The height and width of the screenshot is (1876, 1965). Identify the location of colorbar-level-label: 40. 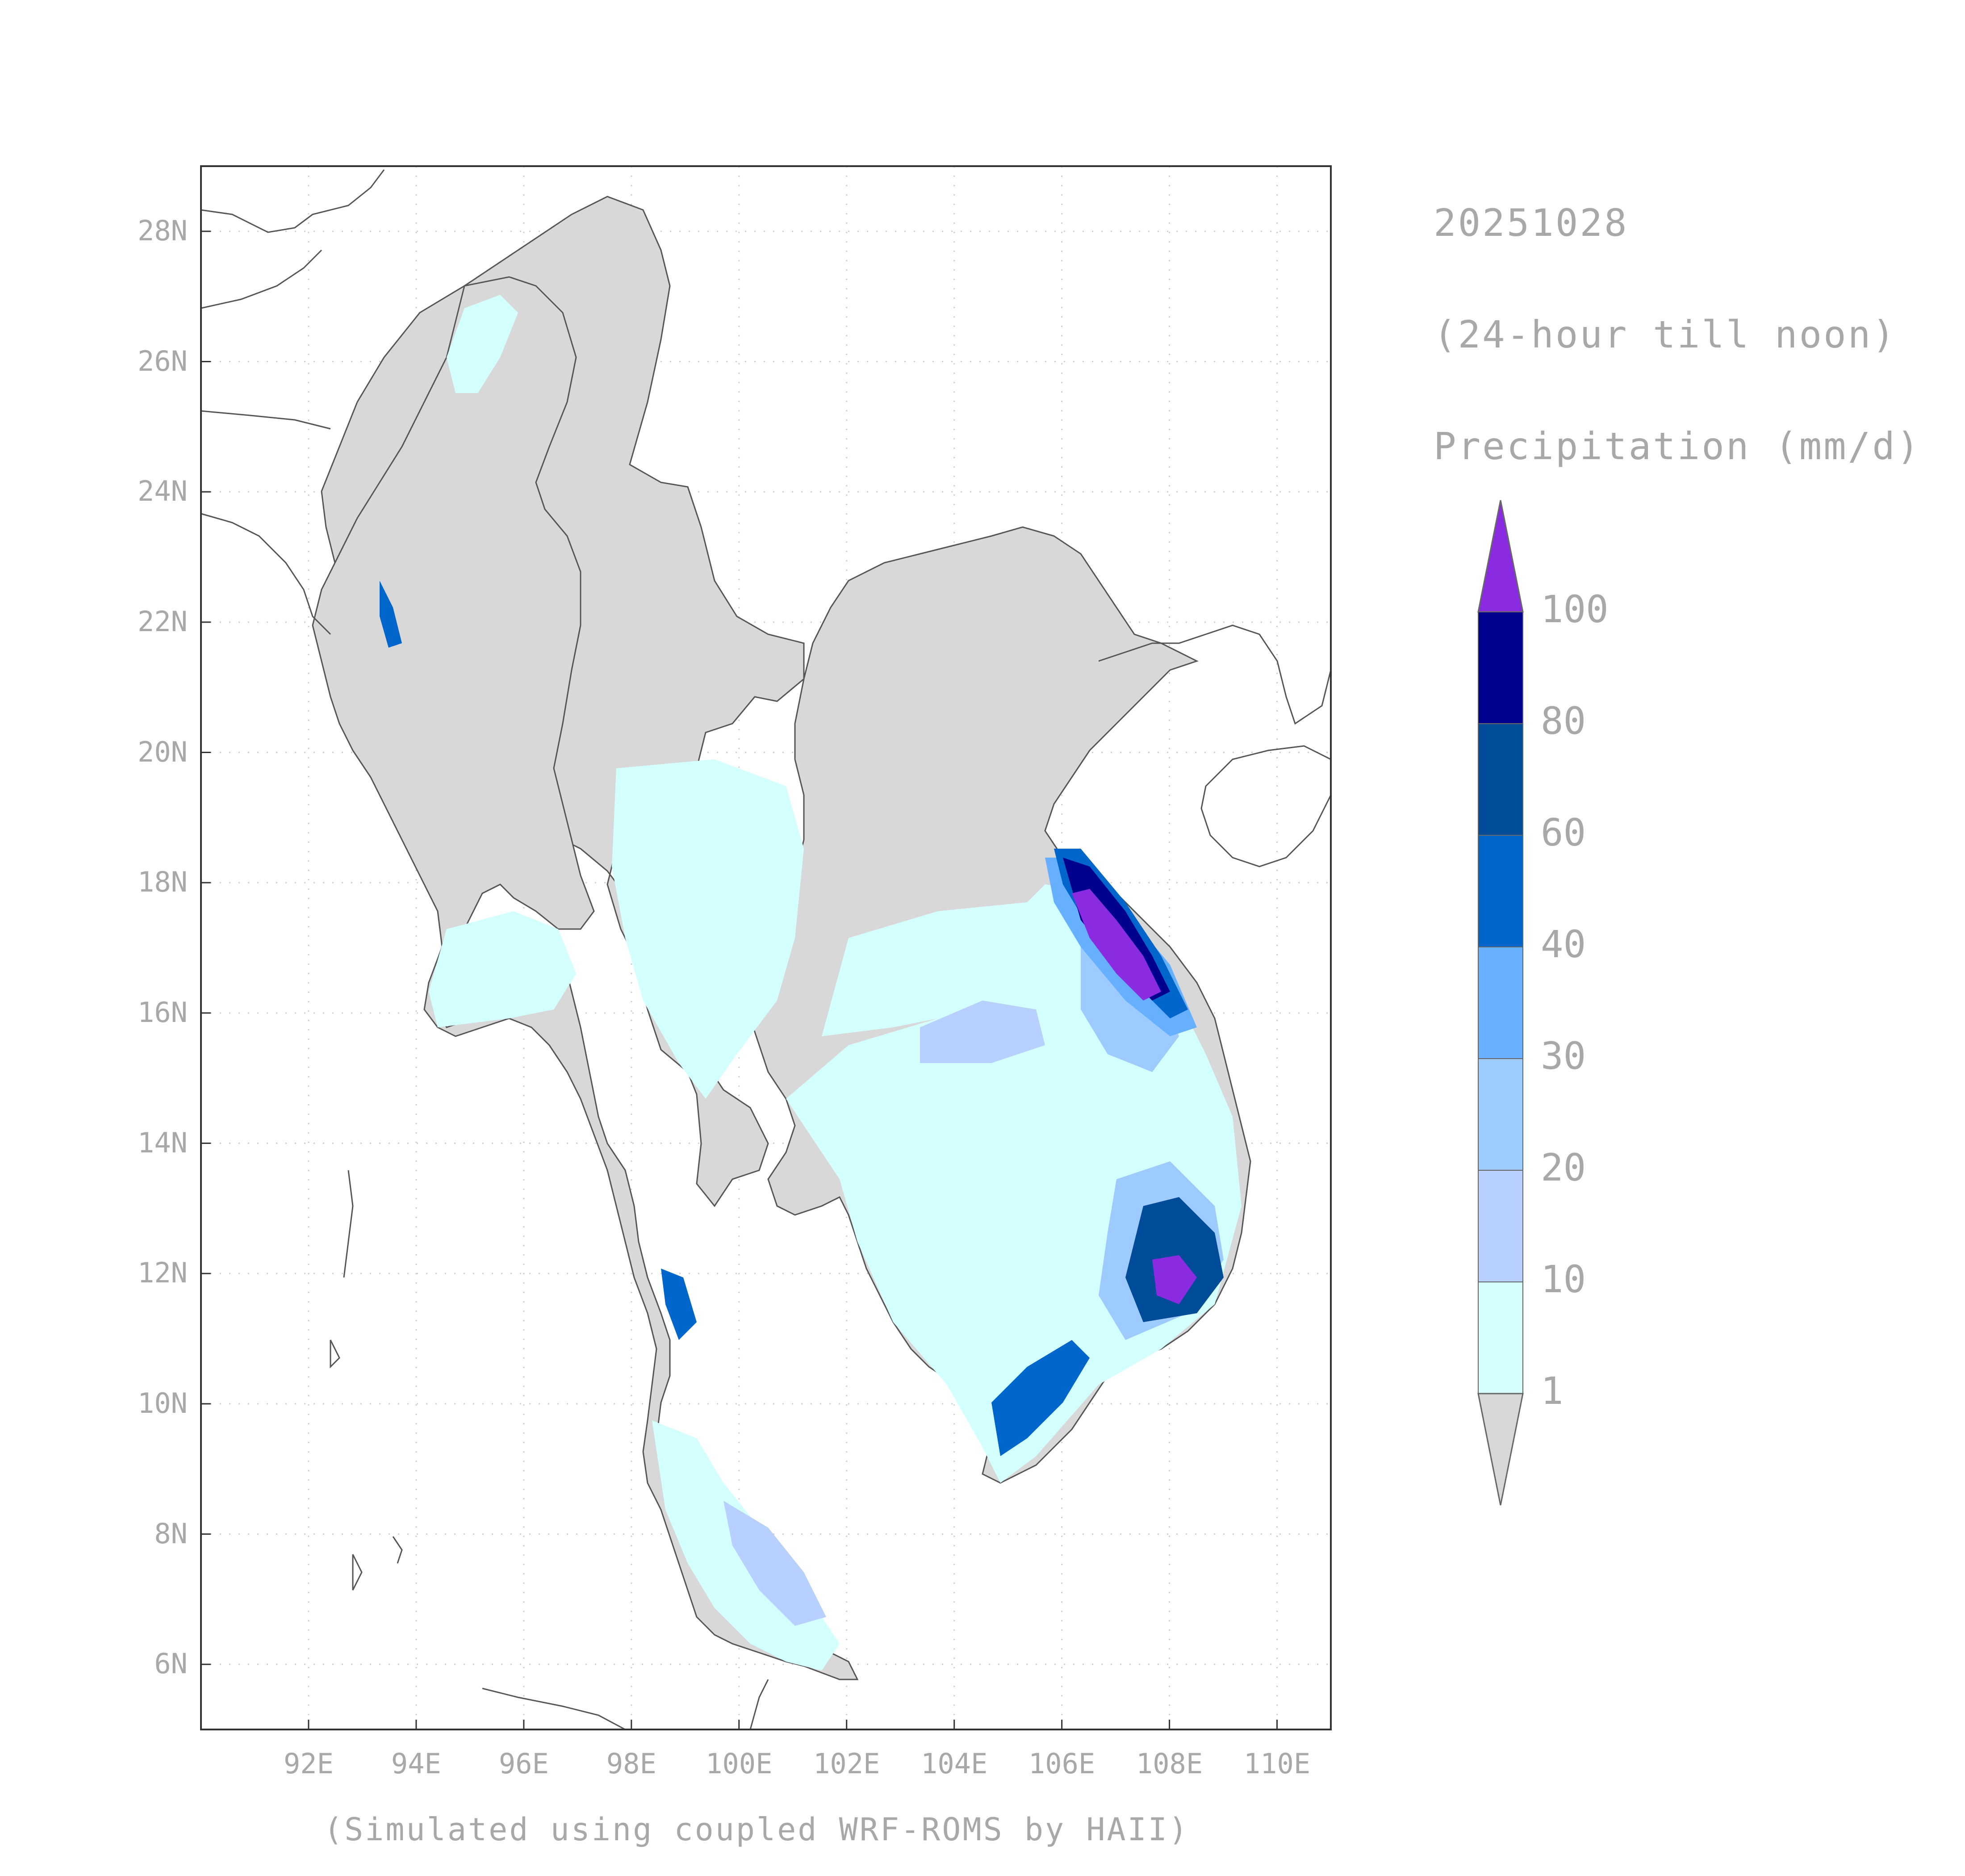
(1563, 944).